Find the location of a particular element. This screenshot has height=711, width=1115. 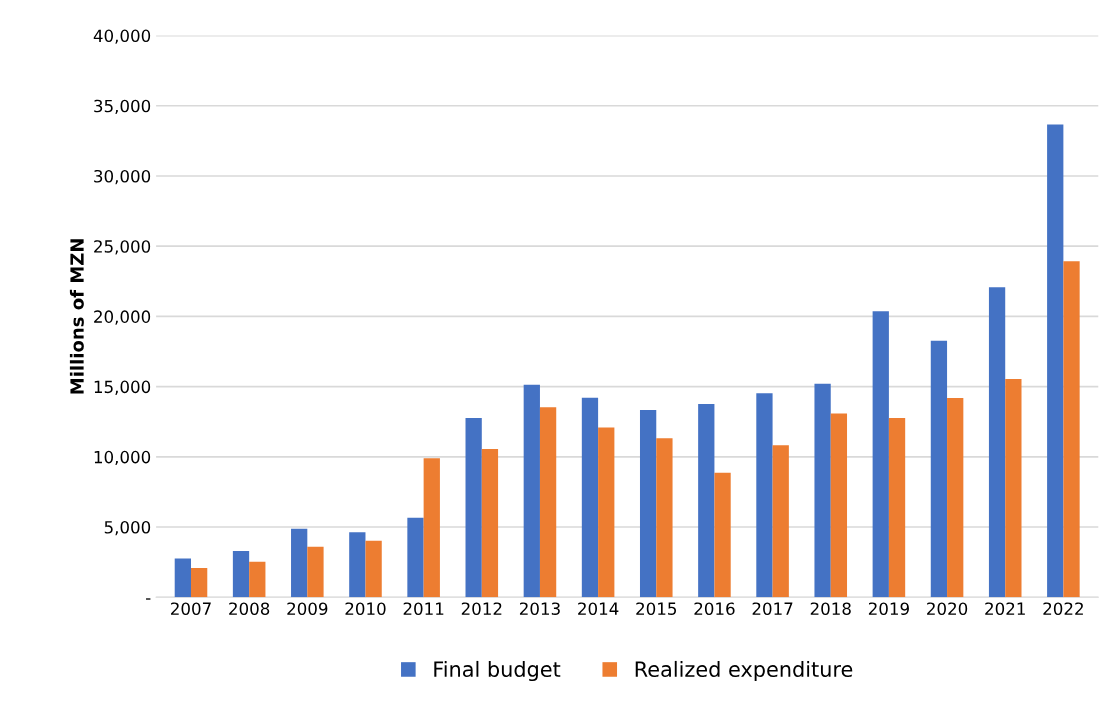

x-tick-label: 2008 is located at coordinates (249, 608).